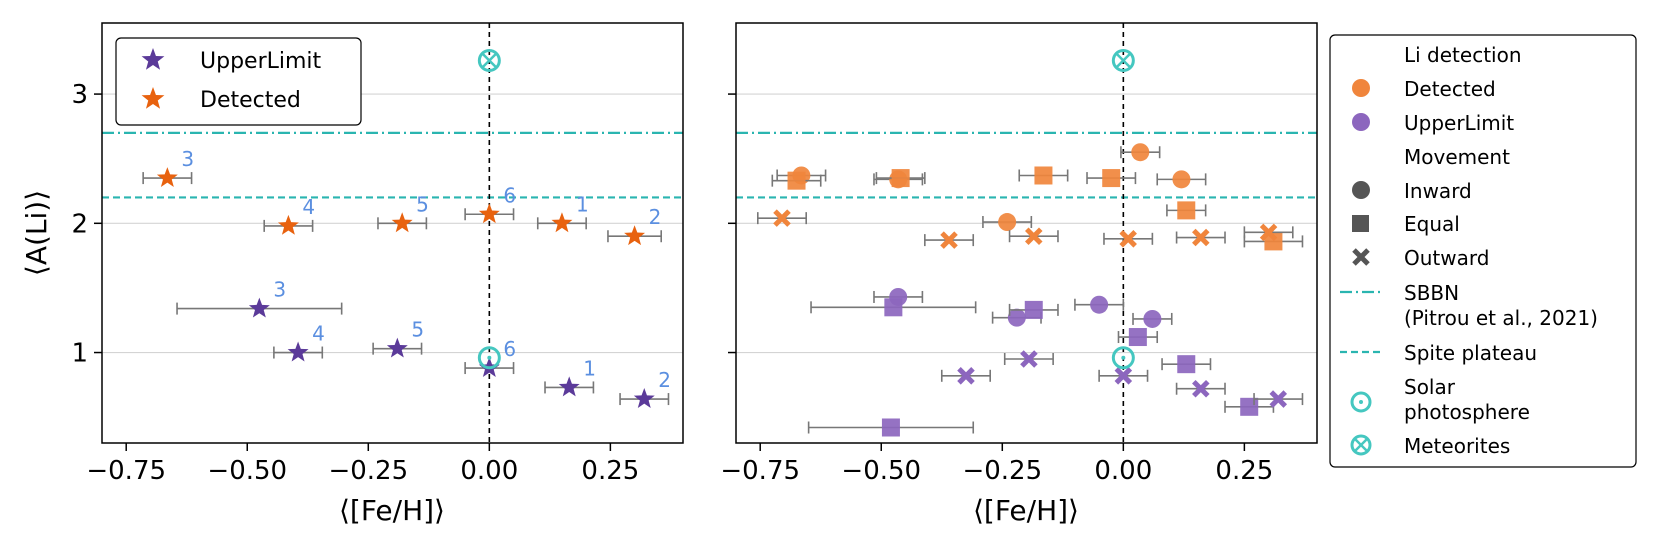 This screenshot has width=1661, height=554. Describe the element at coordinates (1361, 402) in the screenshot. I see `legend-solar-icon` at that location.